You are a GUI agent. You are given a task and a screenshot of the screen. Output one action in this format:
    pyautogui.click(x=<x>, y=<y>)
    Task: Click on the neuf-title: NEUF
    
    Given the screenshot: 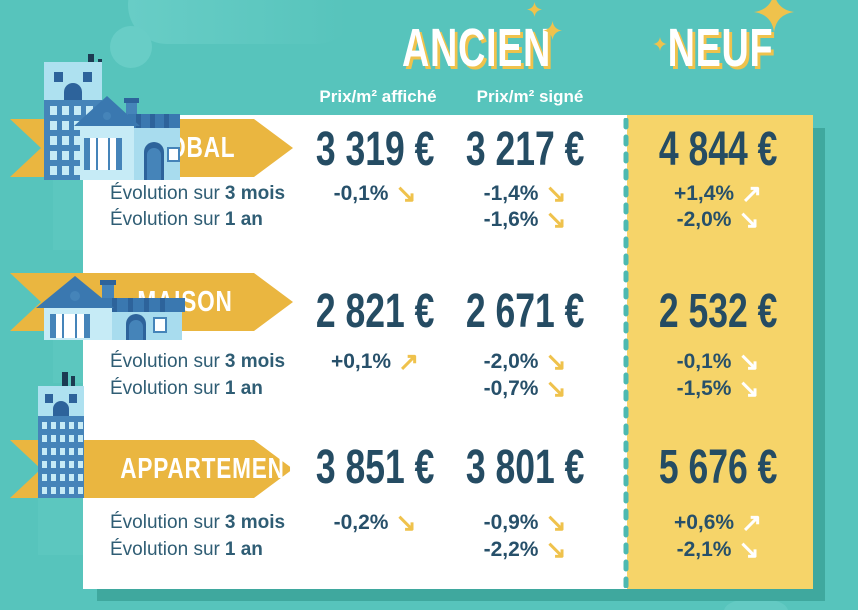 What is the action you would take?
    pyautogui.click(x=720, y=48)
    